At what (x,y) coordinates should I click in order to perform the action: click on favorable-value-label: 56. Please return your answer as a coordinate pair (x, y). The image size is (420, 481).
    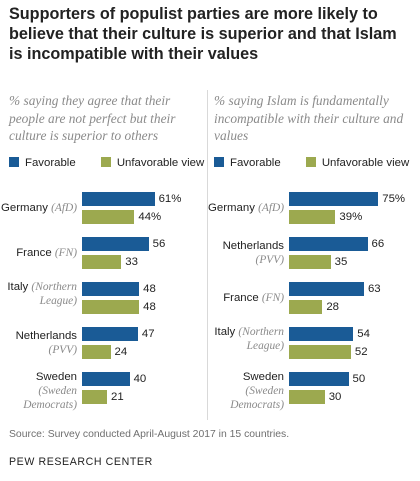
    Looking at the image, I should click on (159, 244).